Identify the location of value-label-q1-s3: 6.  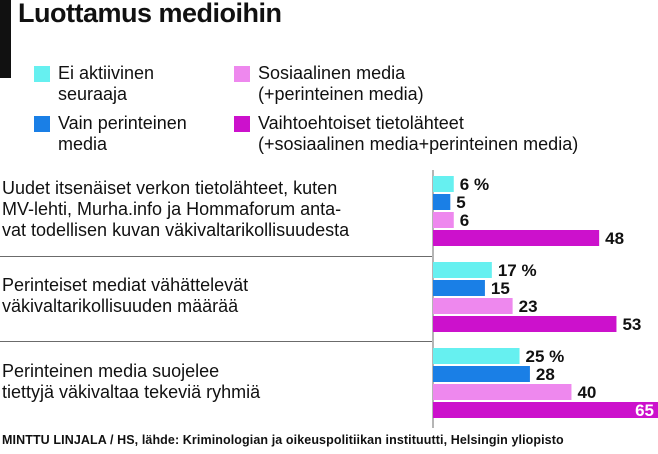
(464, 220).